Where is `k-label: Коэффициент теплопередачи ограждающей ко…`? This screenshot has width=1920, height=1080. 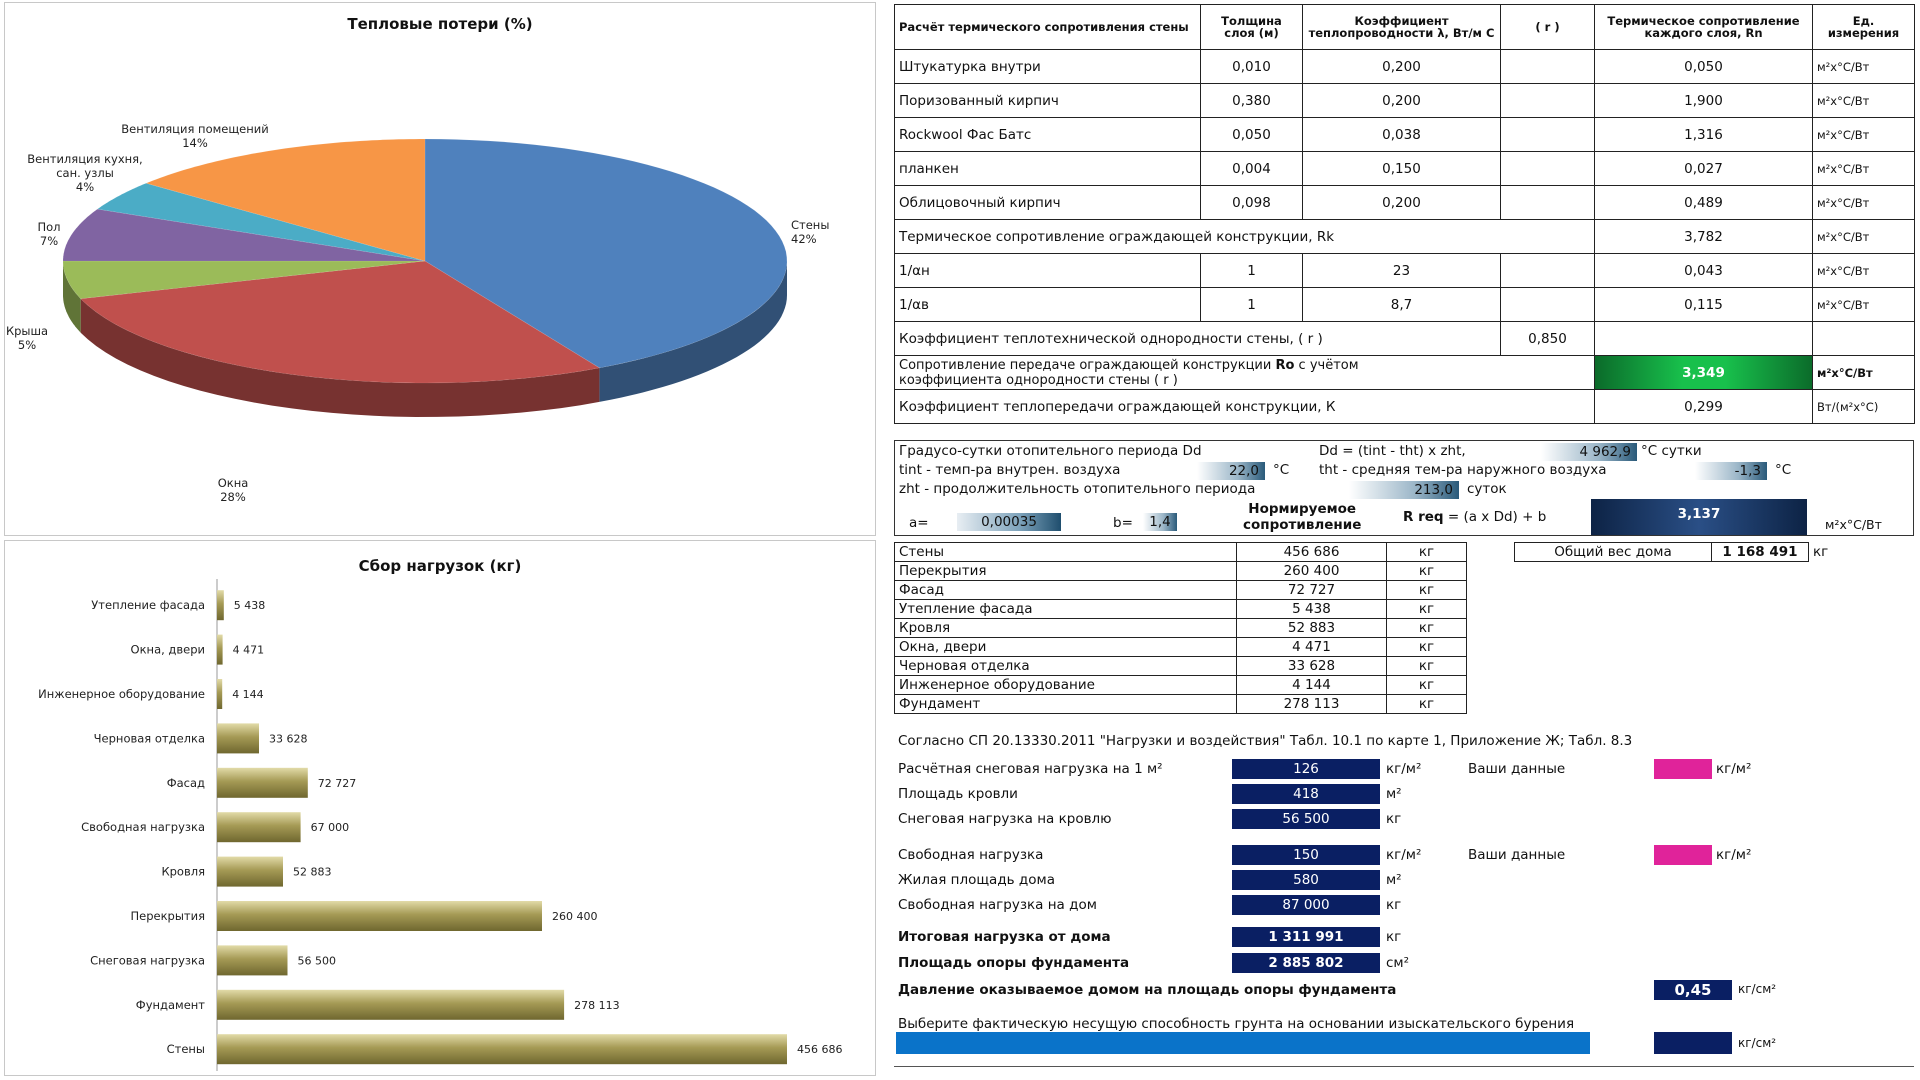 k-label: Коэффициент теплопередачи ограждающей ко… is located at coordinates (1244, 406).